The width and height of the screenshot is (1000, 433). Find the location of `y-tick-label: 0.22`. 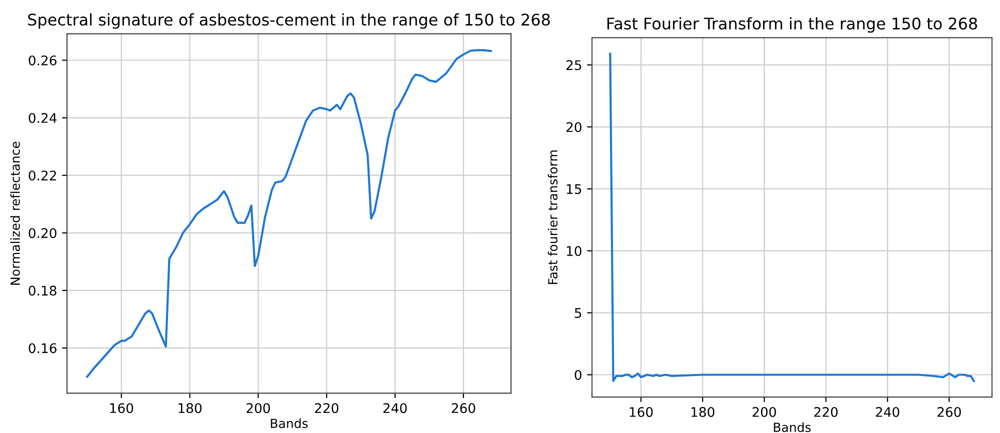

y-tick-label: 0.22 is located at coordinates (42, 175).